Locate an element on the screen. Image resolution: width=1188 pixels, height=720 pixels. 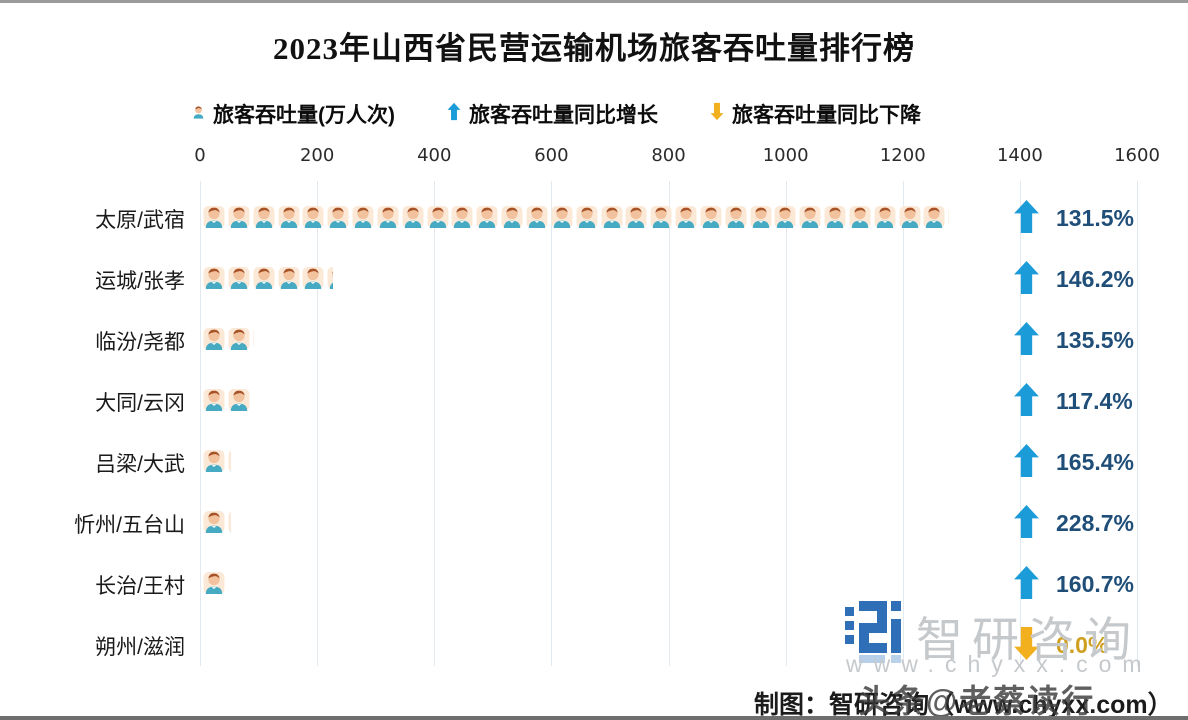
legend-item-increase: 旅客吞吐量同比增长 is located at coordinates (552, 114).